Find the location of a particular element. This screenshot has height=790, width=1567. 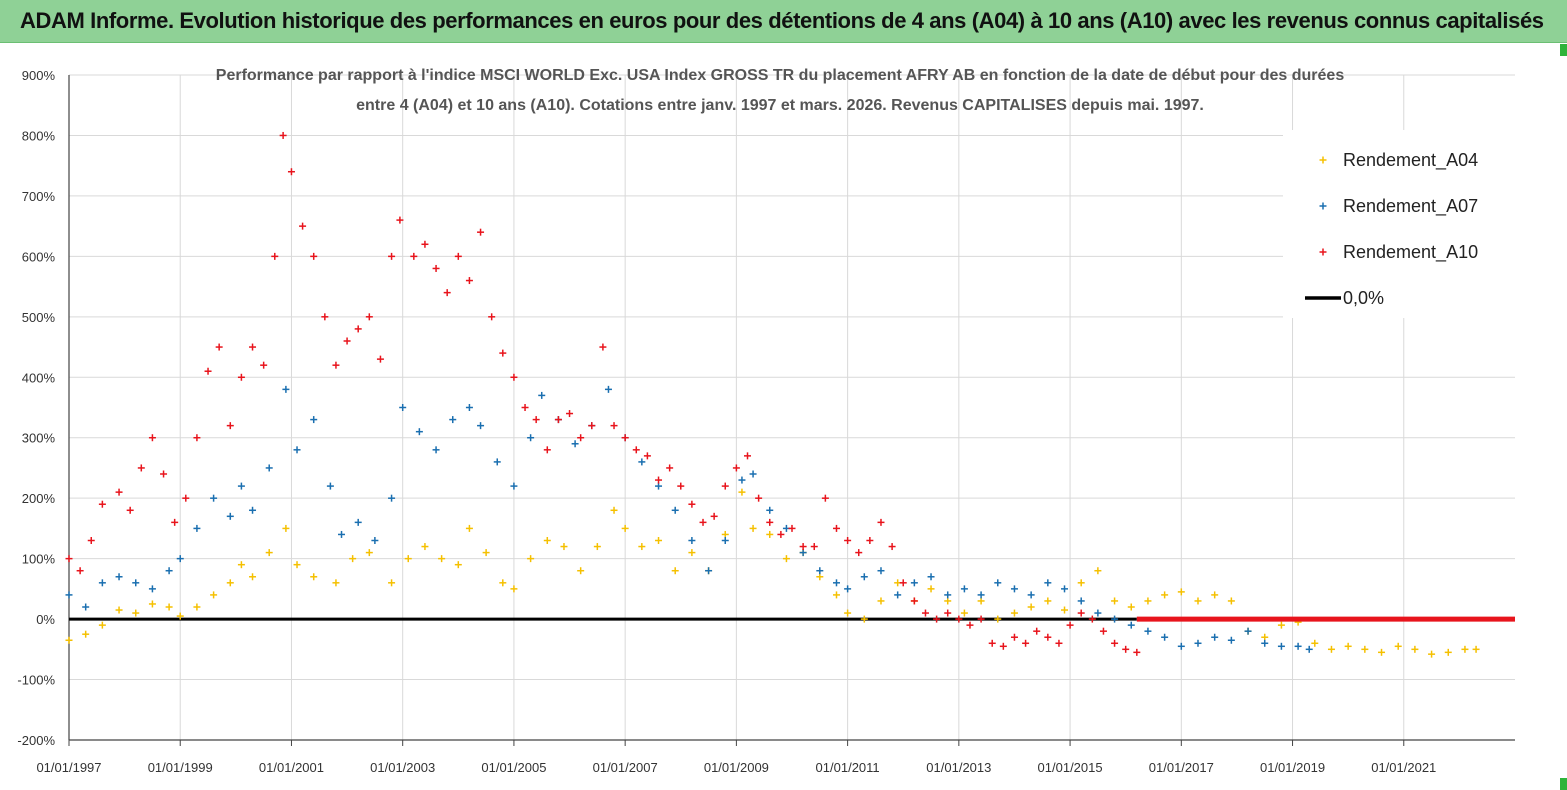

x-tick-label: 01/01/2009 is located at coordinates (736, 767).